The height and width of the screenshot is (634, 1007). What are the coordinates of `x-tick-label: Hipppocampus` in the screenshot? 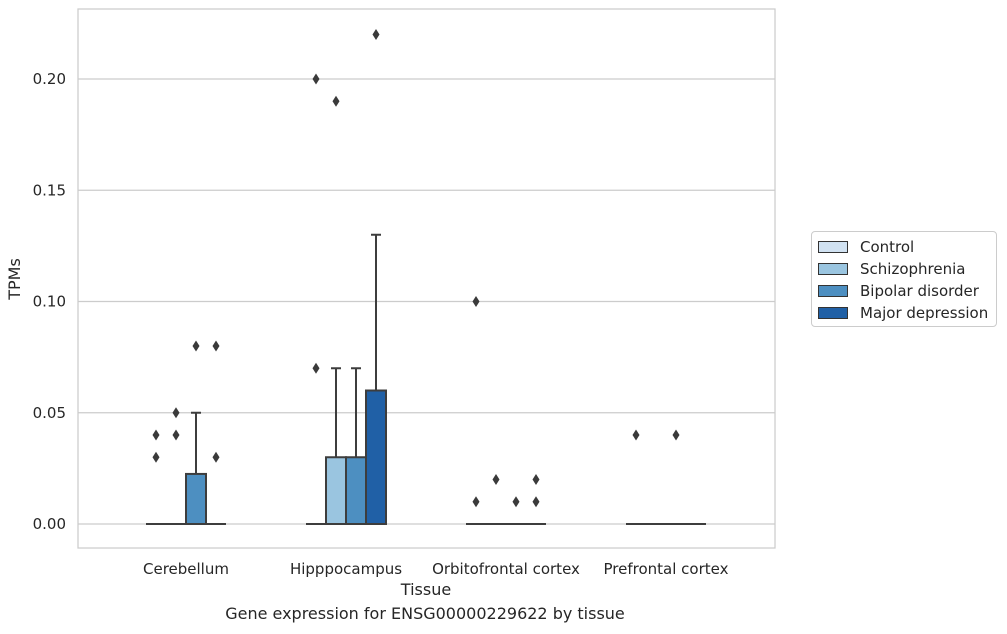 It's located at (346, 569).